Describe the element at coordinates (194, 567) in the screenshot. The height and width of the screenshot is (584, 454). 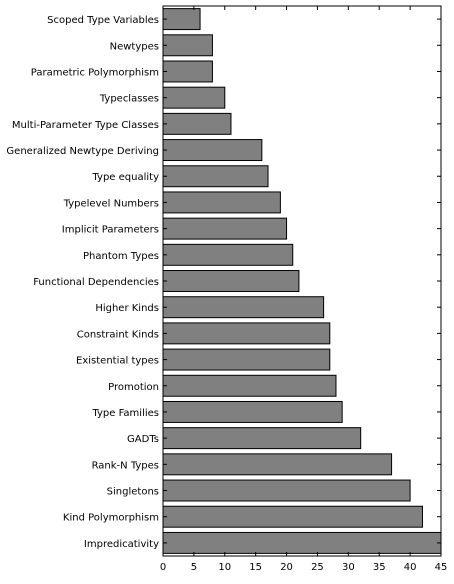
I see `x-tick-label: 5` at that location.